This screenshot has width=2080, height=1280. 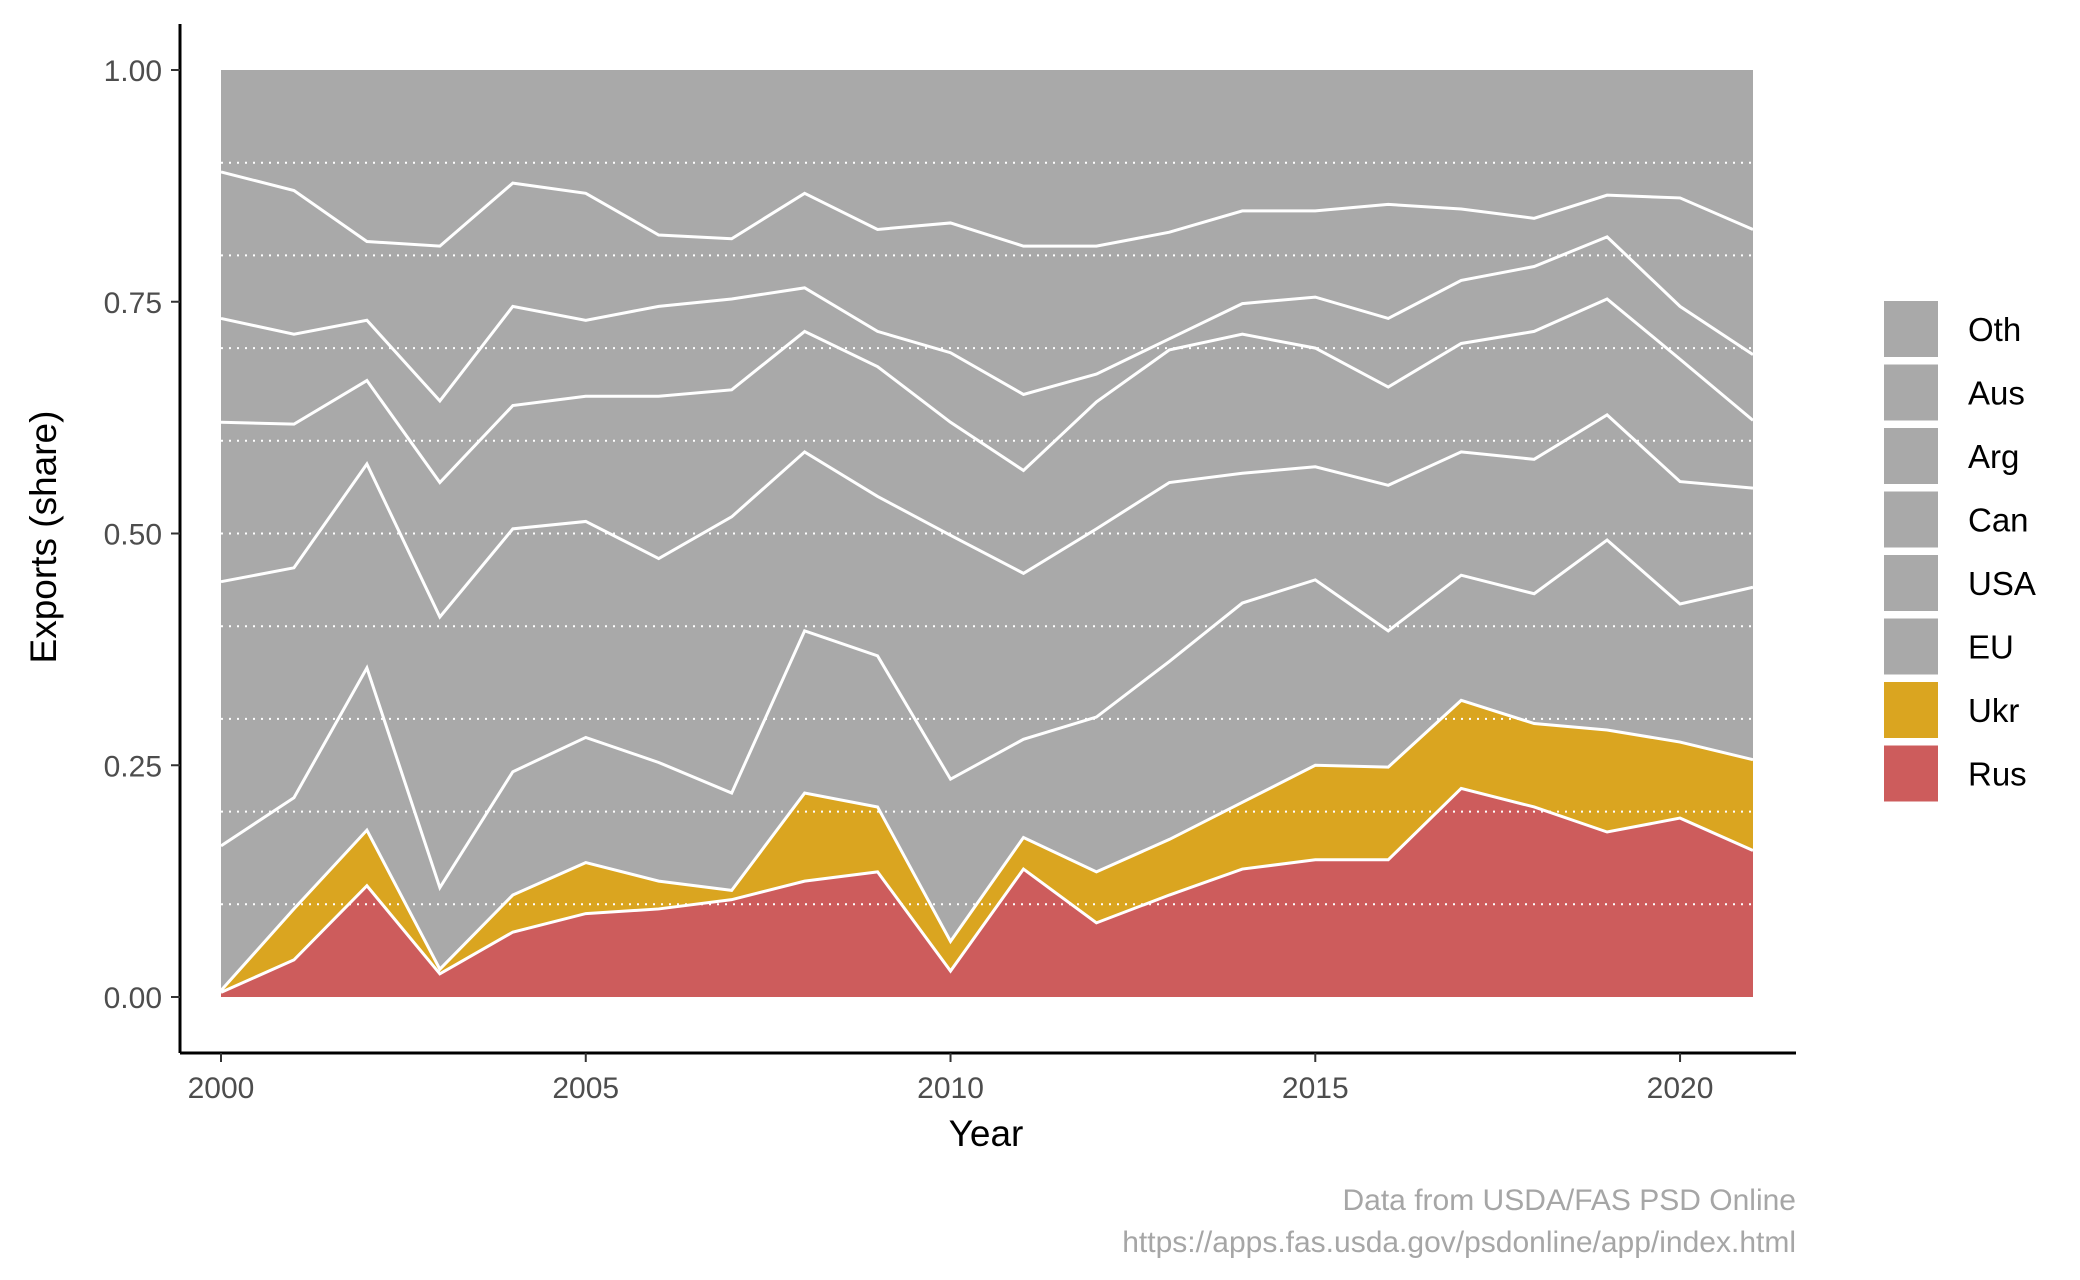 I want to click on legend-label-can: Can, so click(x=1998, y=520).